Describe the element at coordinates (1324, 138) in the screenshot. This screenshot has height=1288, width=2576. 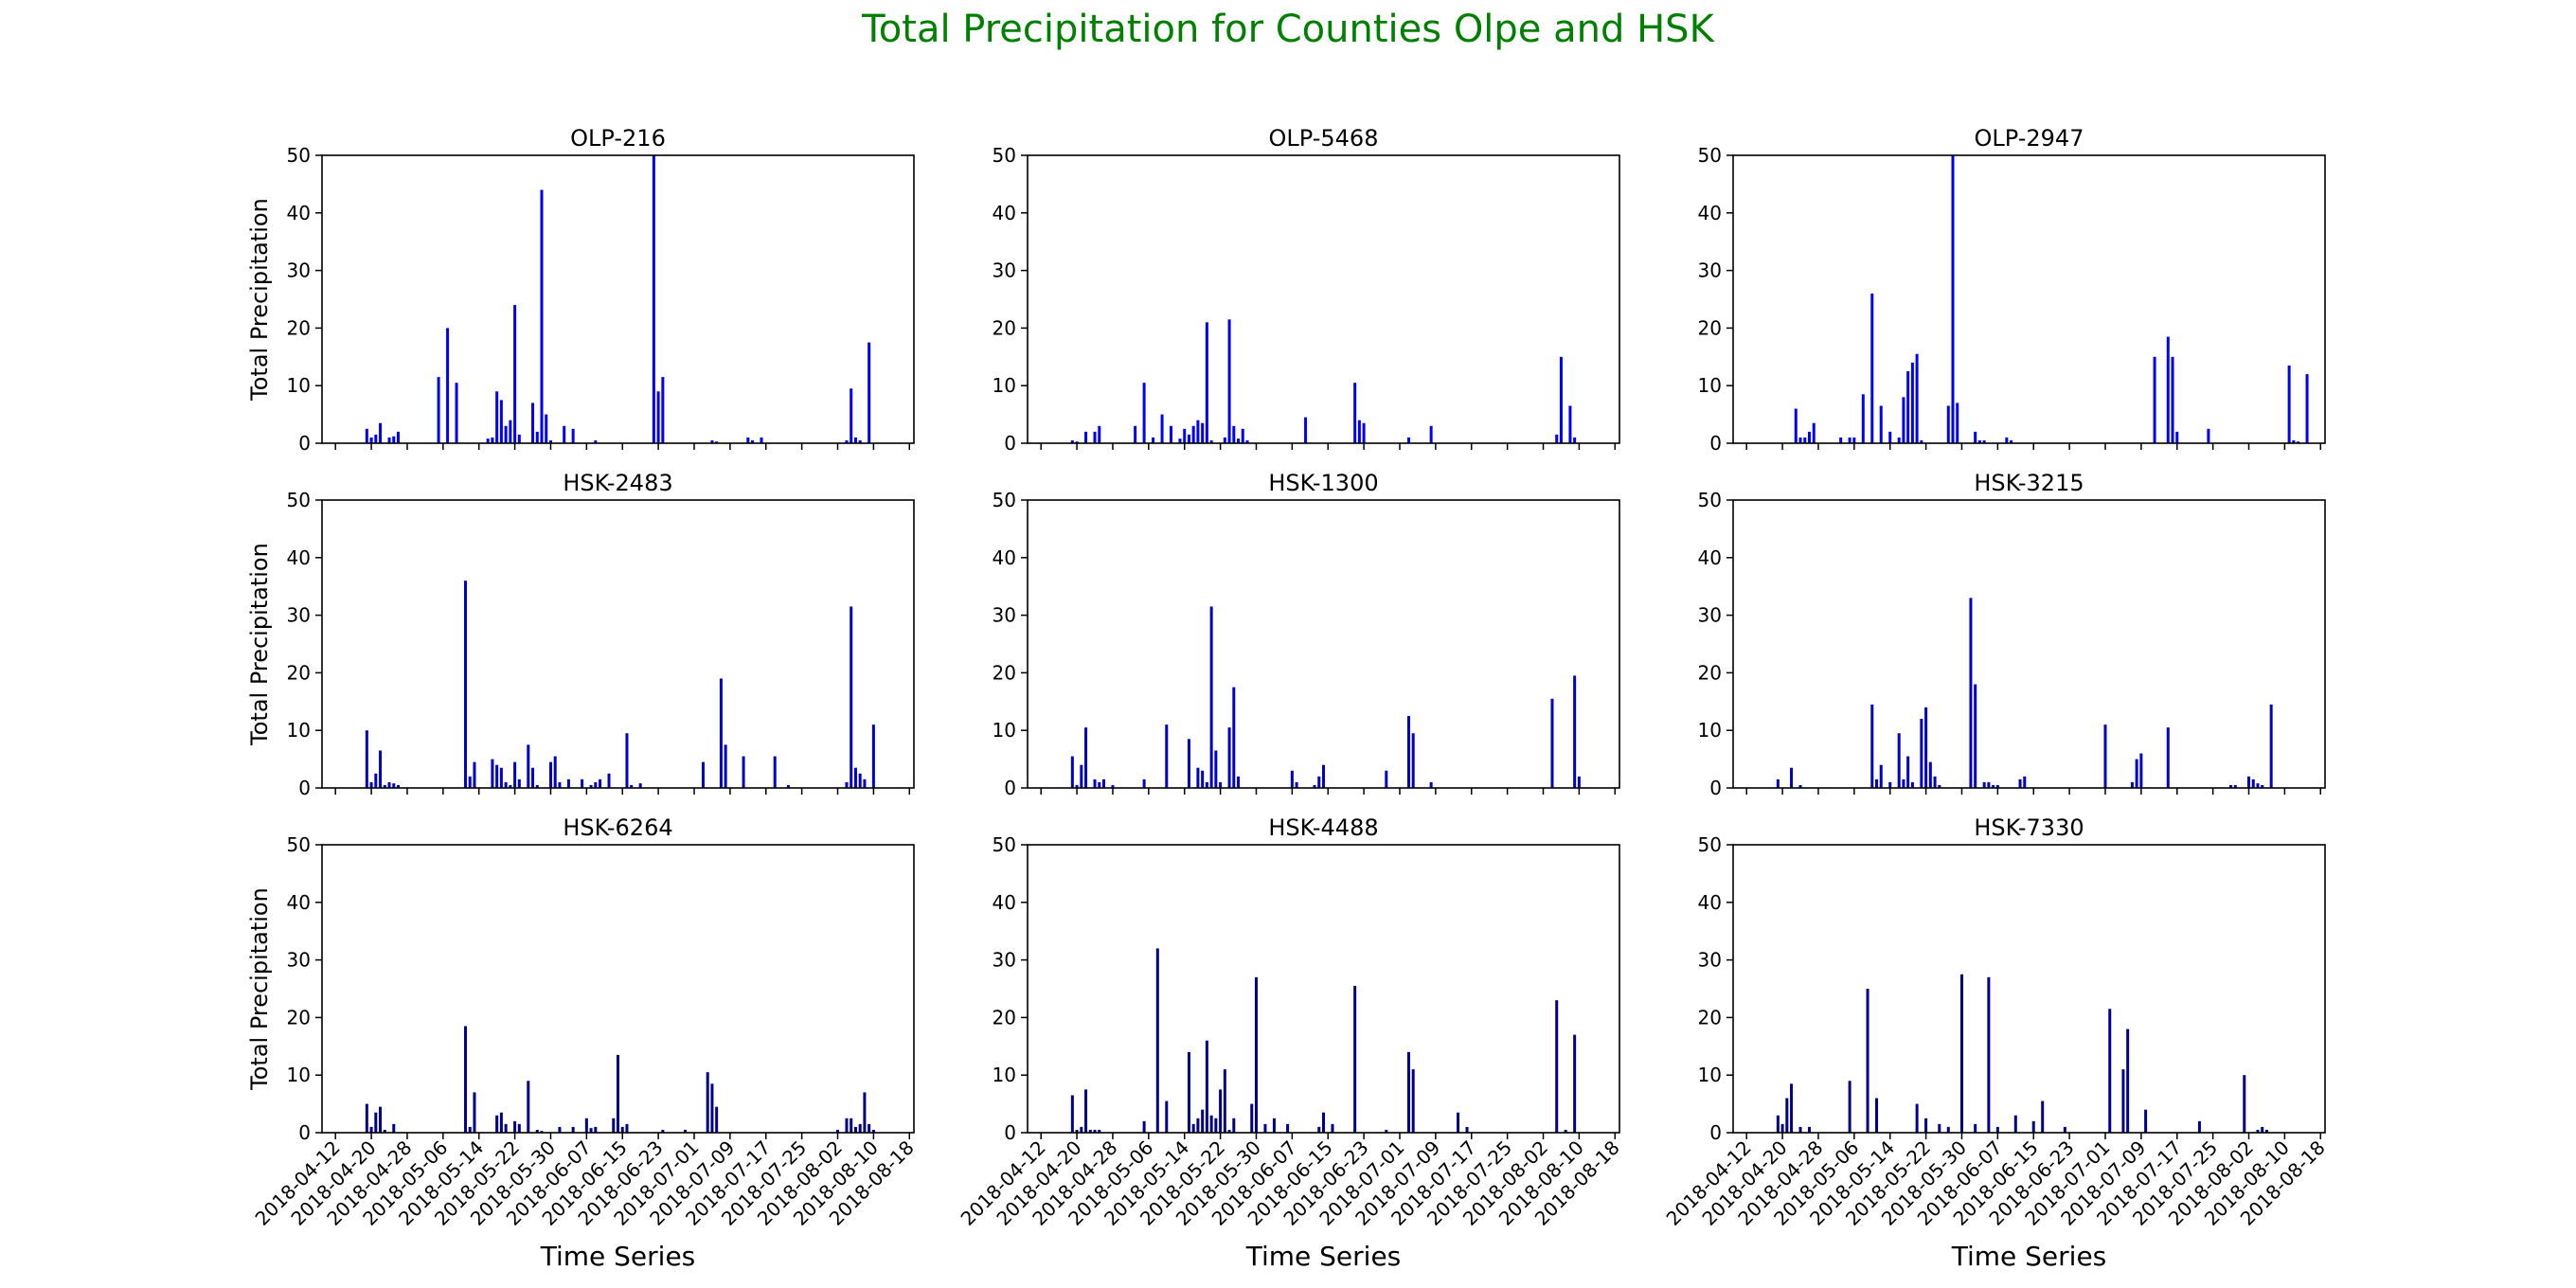
I see `subplot-title: OLP-5468` at that location.